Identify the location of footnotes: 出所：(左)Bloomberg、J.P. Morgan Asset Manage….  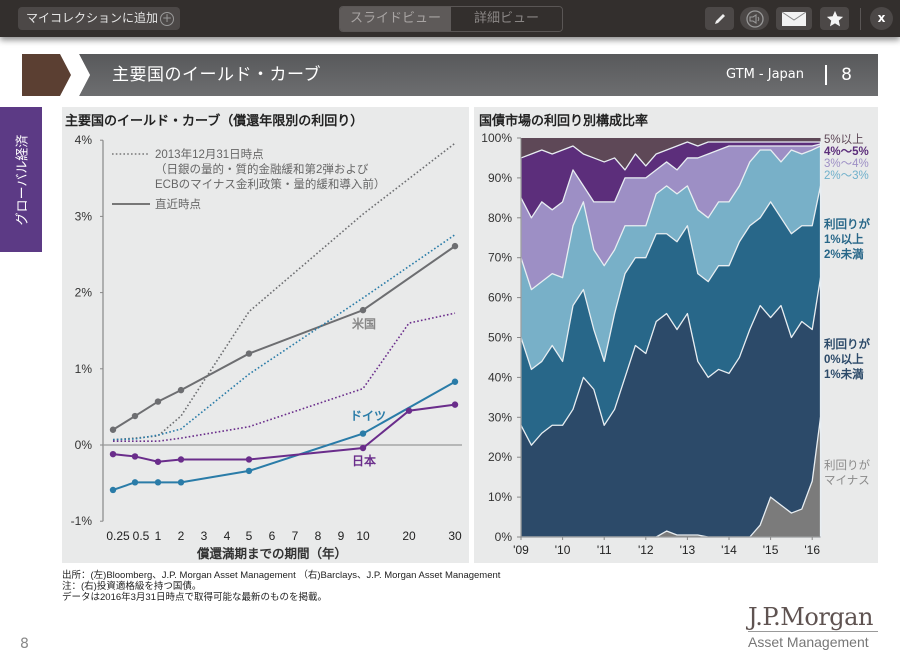
(281, 586).